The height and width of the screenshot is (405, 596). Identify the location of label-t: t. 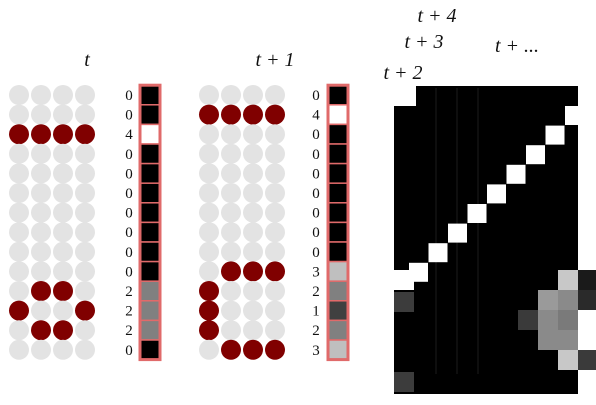
(87, 60).